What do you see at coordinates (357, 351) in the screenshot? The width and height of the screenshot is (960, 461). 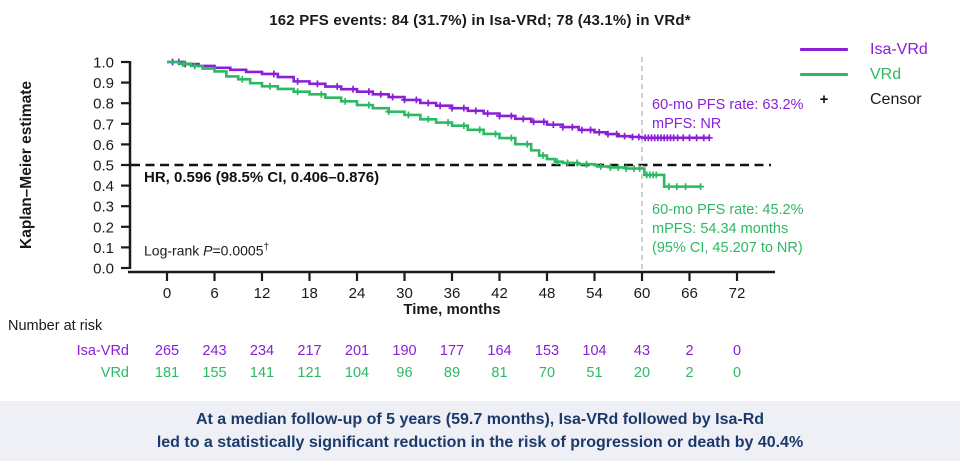 I see `risk-value: 201` at bounding box center [357, 351].